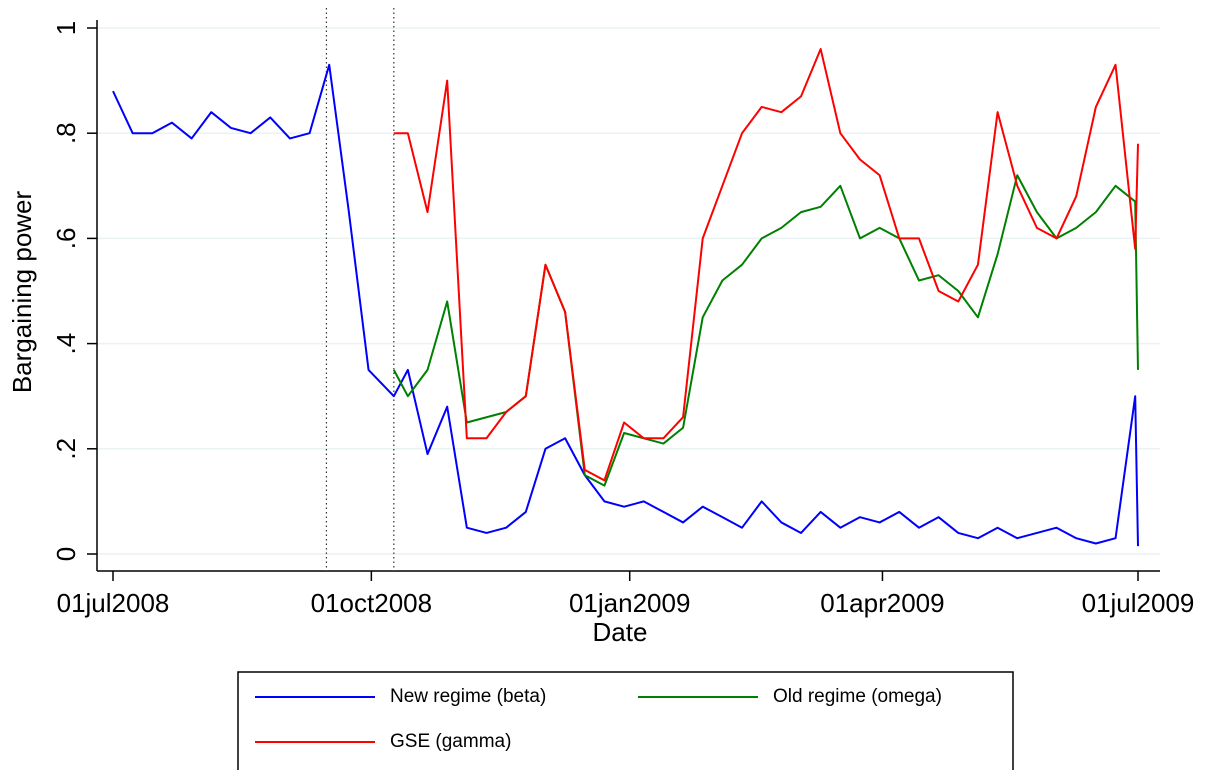 This screenshot has width=1213, height=770. What do you see at coordinates (1138, 603) in the screenshot?
I see `x-tick-label: 01jul2009` at bounding box center [1138, 603].